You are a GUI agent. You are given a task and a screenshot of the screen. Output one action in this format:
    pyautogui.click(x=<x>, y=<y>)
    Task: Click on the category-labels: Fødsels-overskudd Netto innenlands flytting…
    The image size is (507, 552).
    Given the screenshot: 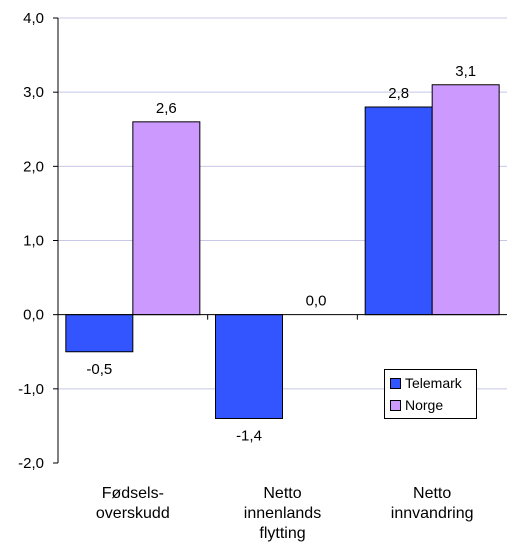 What is the action you would take?
    pyautogui.click(x=285, y=513)
    